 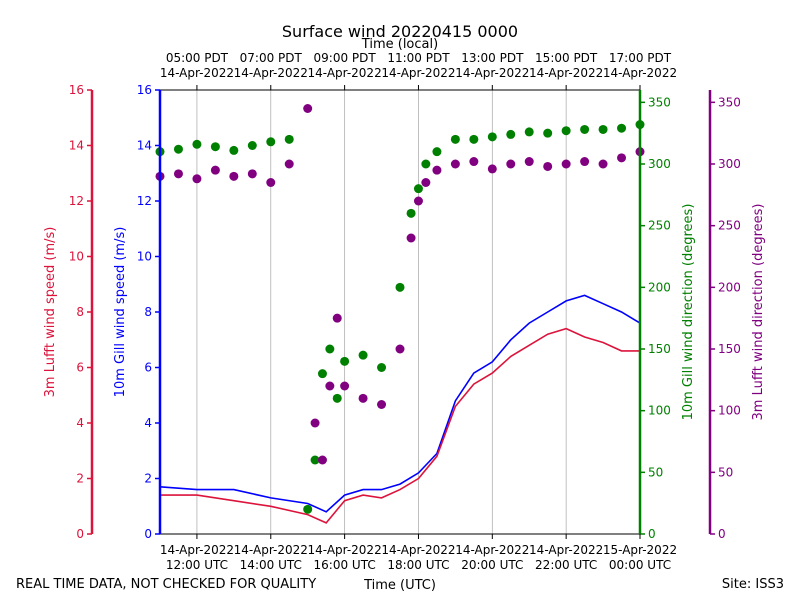 I want to click on chart-title: Surface wind 20220415 0000, so click(x=400, y=31).